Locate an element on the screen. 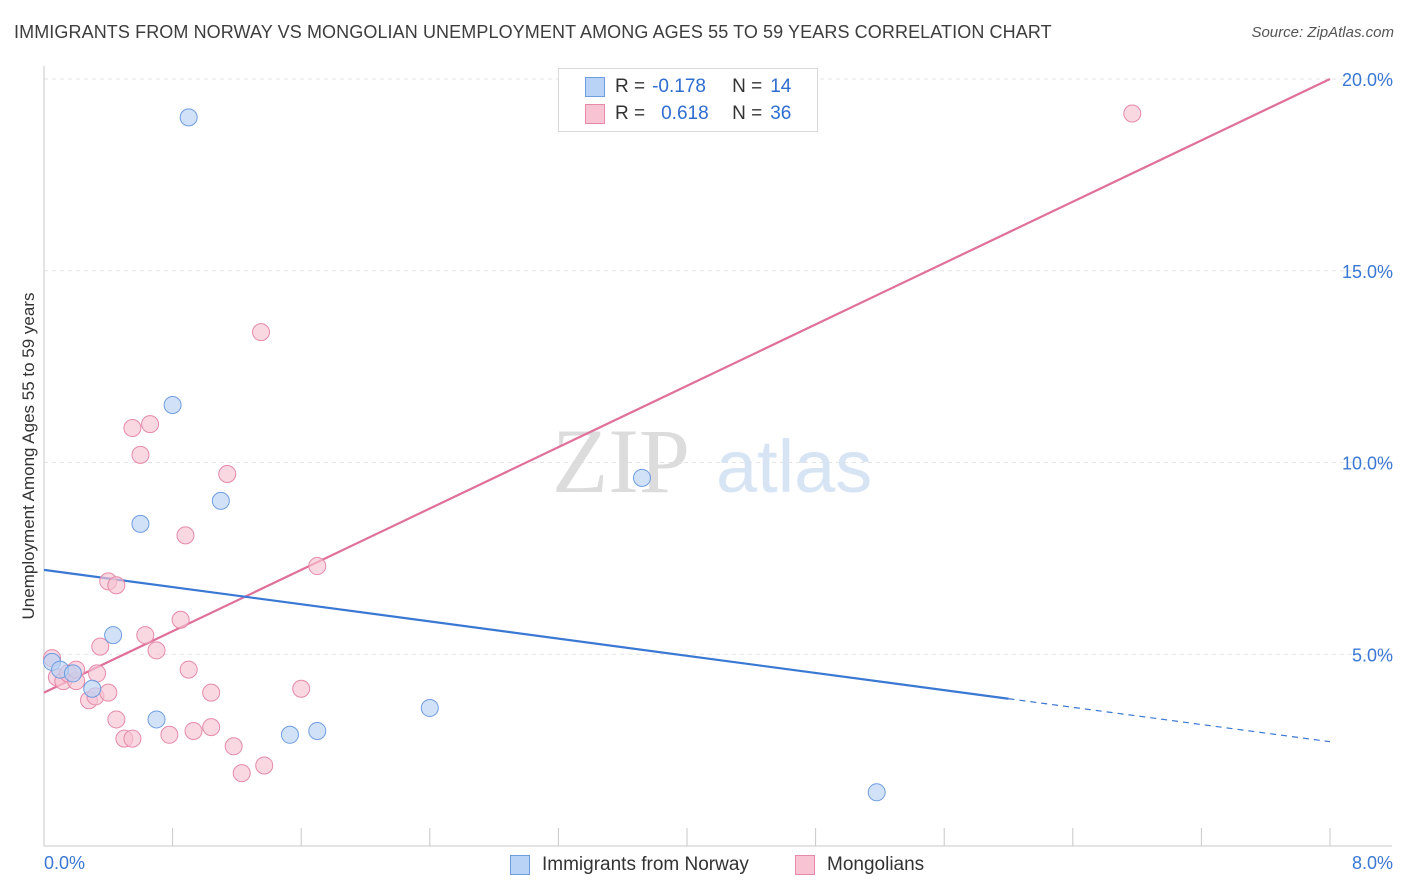 This screenshot has width=1406, height=892. y-tick-label: 5.0% is located at coordinates (1372, 655).